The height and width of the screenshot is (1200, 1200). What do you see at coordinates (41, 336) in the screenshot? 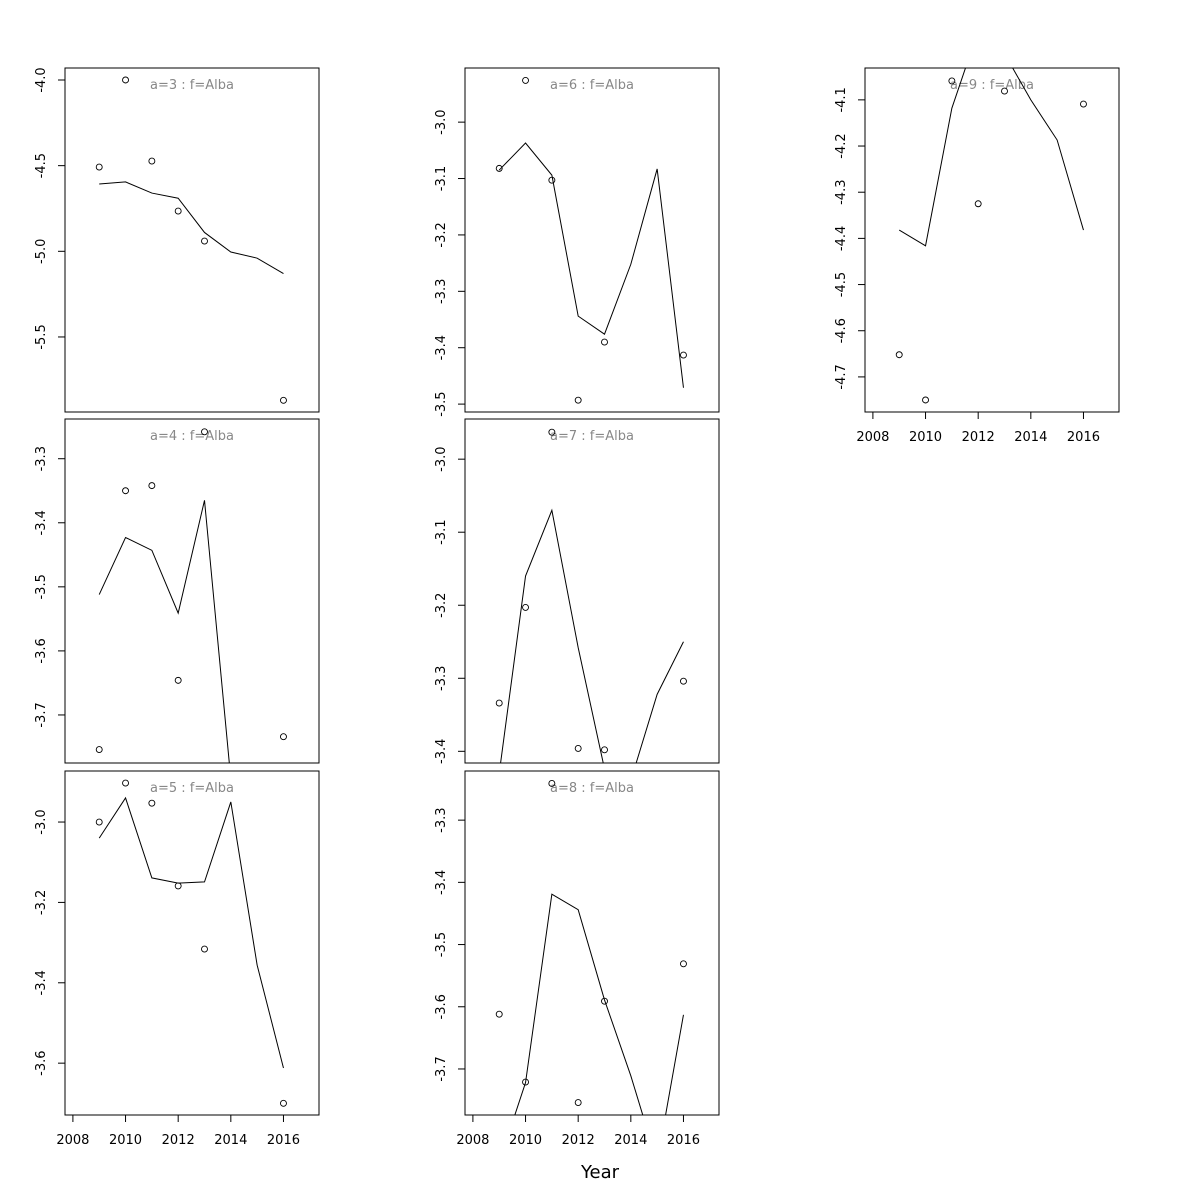
I see `y-tick-label: -5.5` at bounding box center [41, 336].